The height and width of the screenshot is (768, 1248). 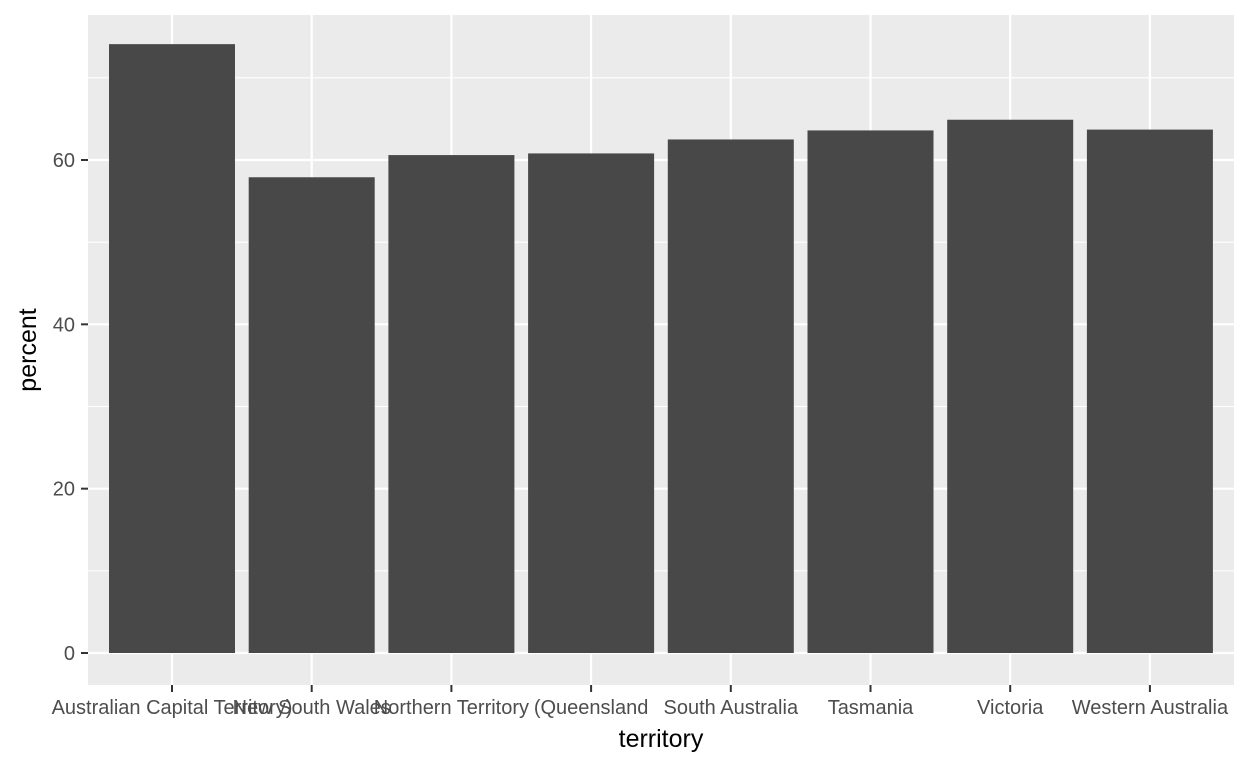 I want to click on y-tick-label: 0, so click(x=69, y=654).